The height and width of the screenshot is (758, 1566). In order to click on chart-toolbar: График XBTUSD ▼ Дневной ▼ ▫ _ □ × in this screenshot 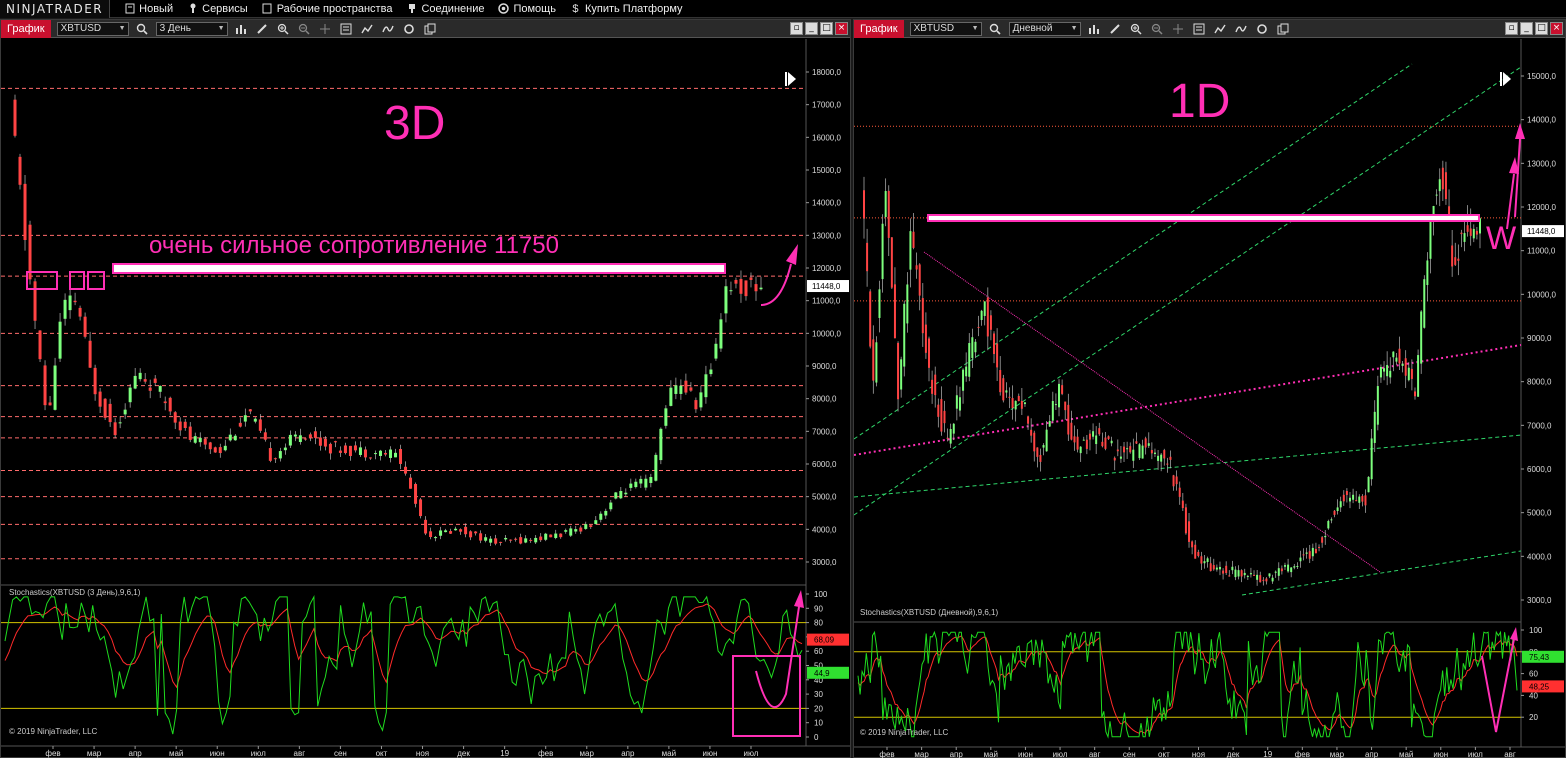, I will do `click(1209, 28)`.